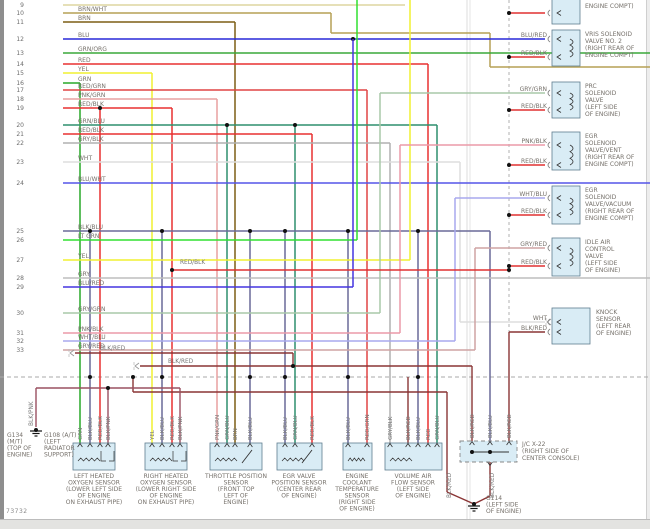 The image size is (650, 529). Describe the element at coordinates (166, 502) in the screenshot. I see `component-label: ON EXHAUST PIPE)` at that location.